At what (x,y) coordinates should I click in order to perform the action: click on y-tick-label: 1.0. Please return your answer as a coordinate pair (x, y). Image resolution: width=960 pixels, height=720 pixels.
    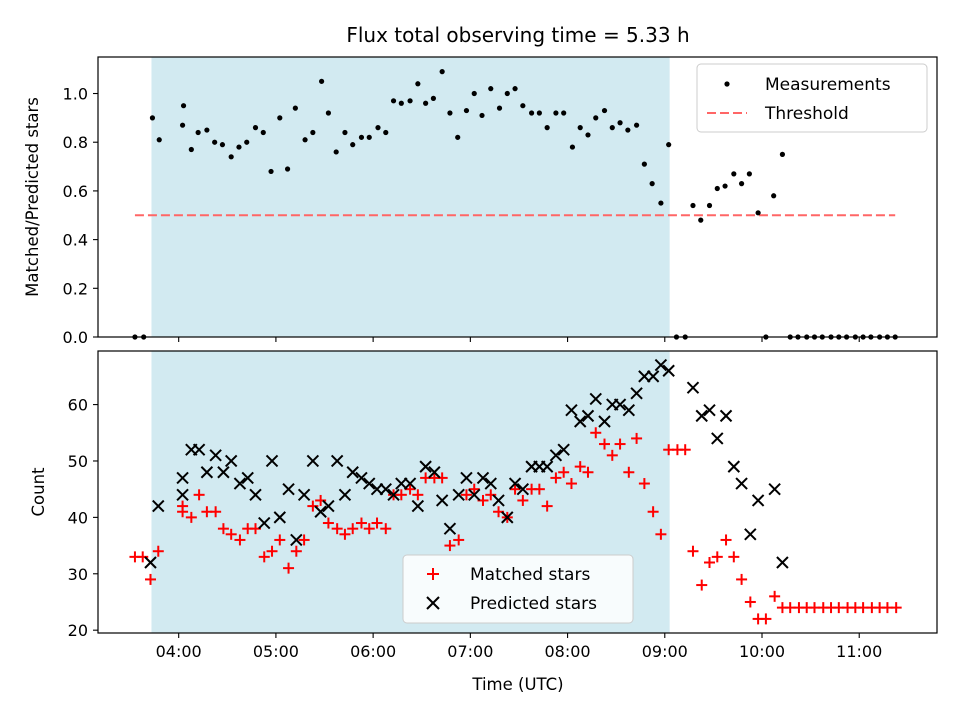
    Looking at the image, I should click on (75, 94).